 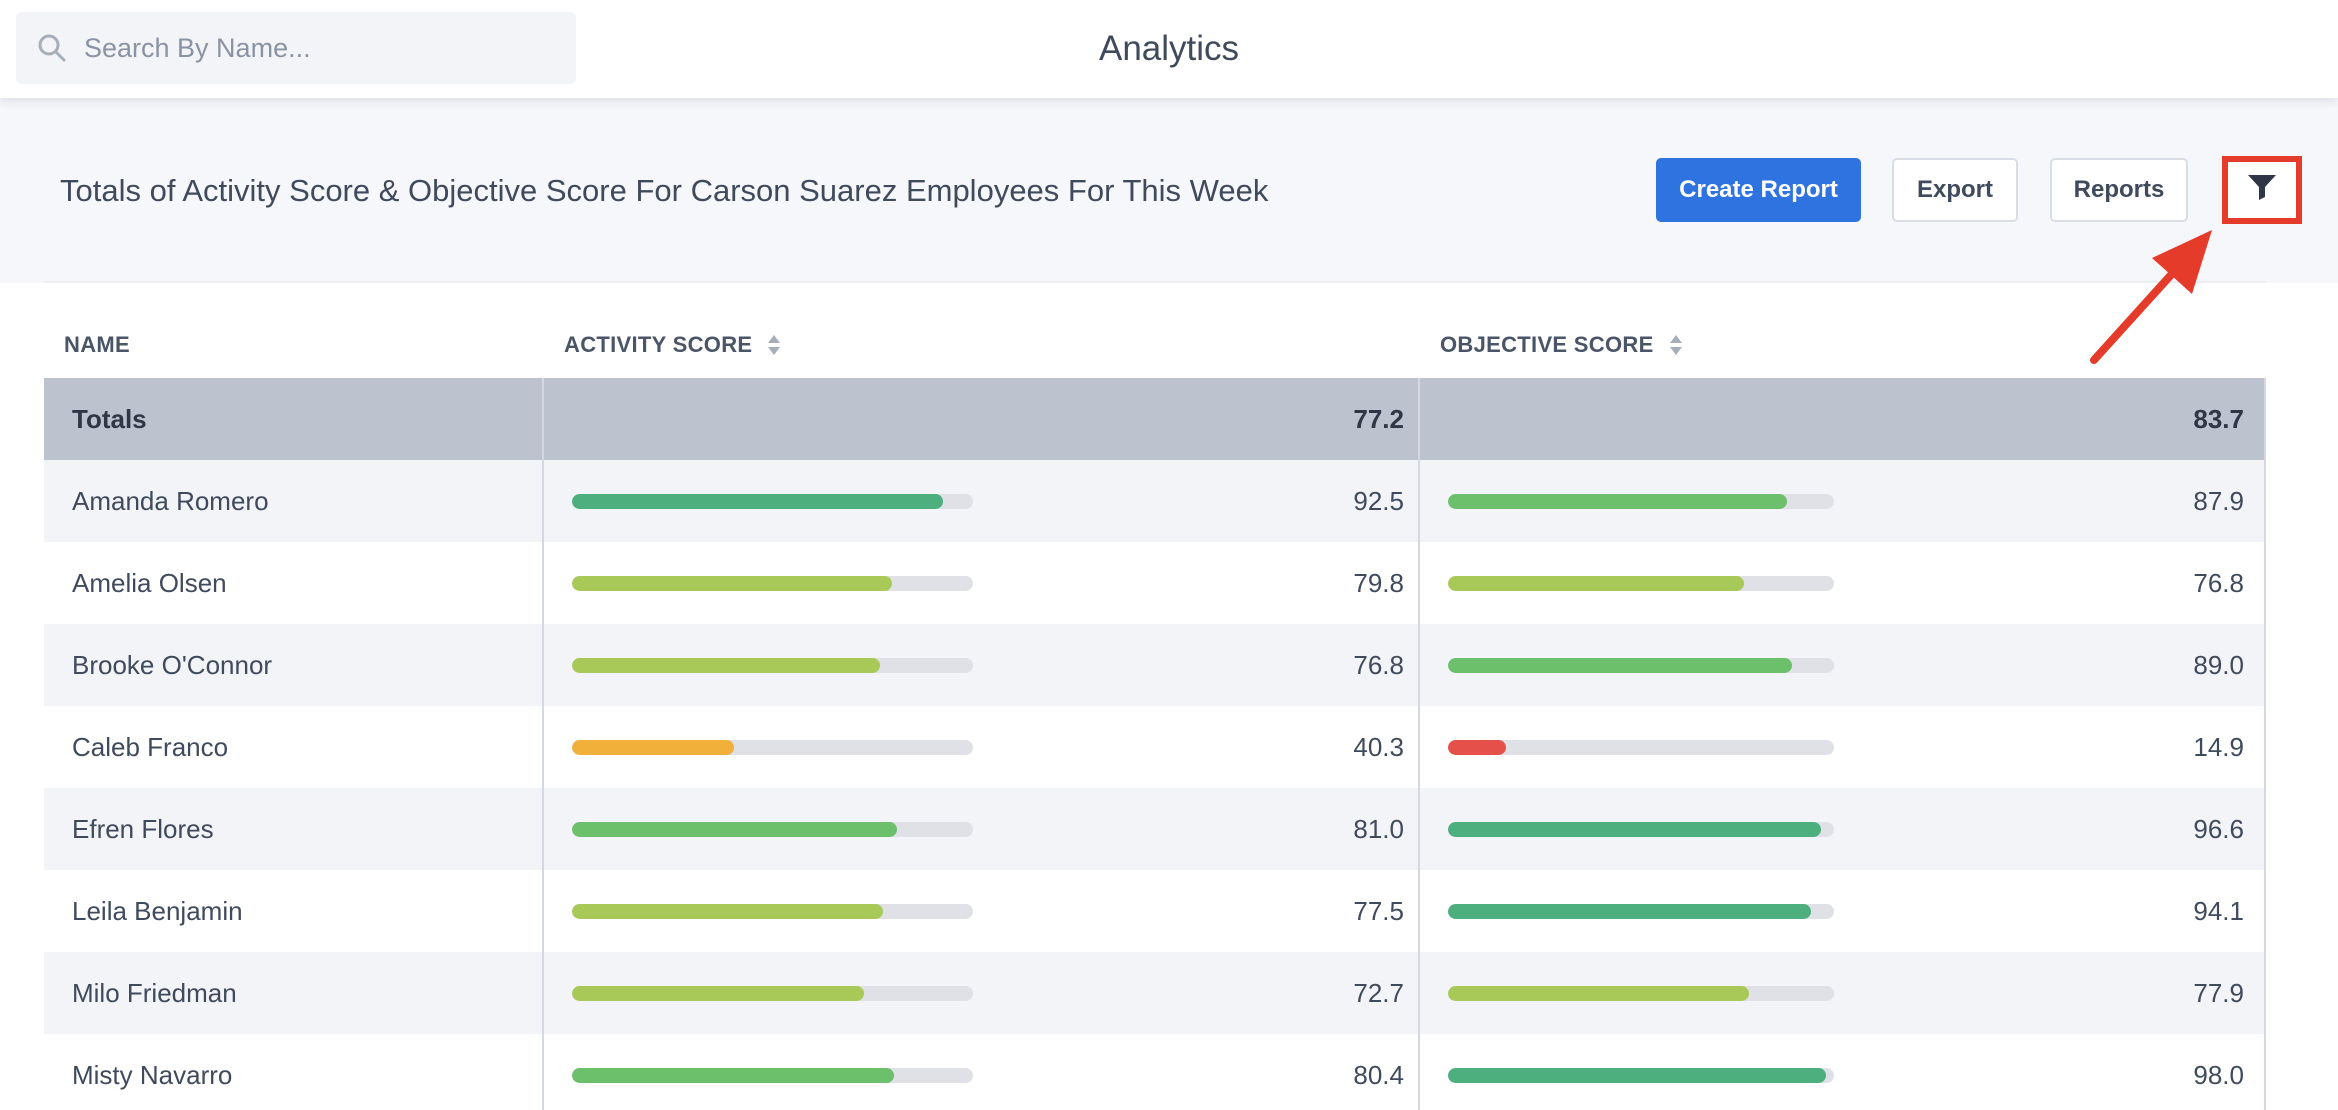 What do you see at coordinates (673, 330) in the screenshot?
I see `column-header-activity: ACTIVITY SCORE` at bounding box center [673, 330].